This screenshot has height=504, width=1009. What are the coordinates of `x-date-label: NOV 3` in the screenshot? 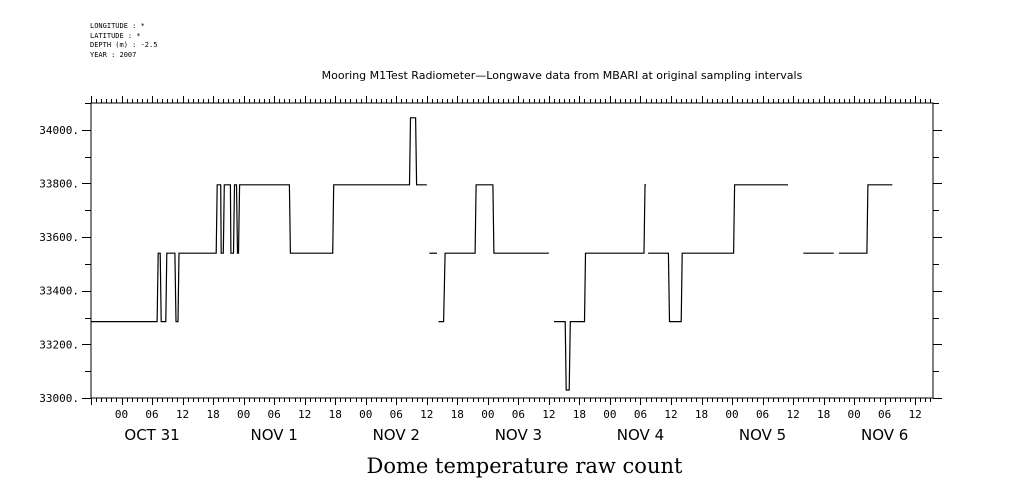 It's located at (518, 435).